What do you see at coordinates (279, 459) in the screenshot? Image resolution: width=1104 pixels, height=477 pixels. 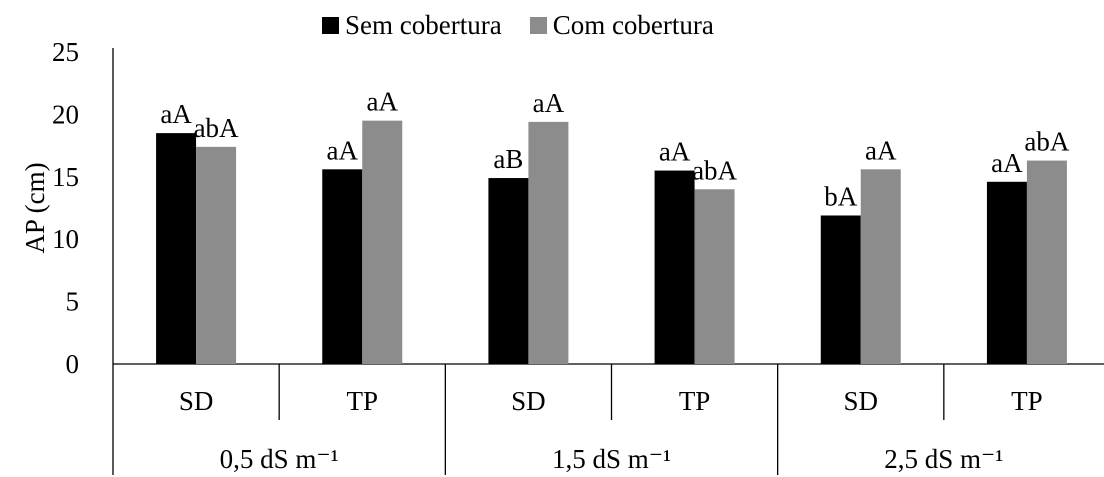 I see `group-label: 0,5 dS m⁻¹` at bounding box center [279, 459].